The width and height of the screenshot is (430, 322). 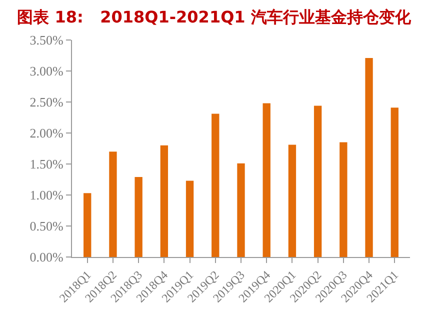 What do you see at coordinates (47, 226) in the screenshot?
I see `y-tick-label: 0.50%` at bounding box center [47, 226].